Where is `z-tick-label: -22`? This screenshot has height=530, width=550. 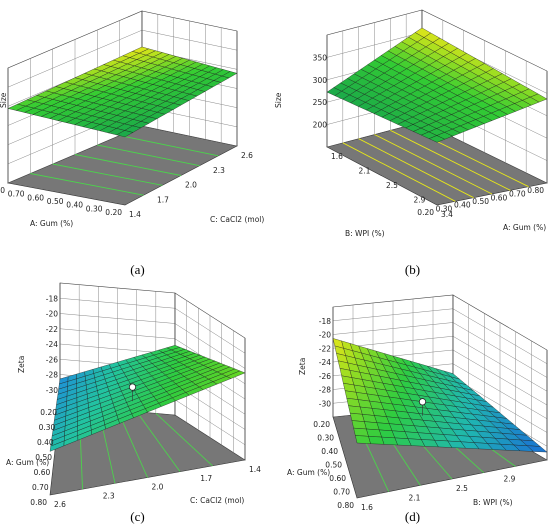
z-tick-label: -22 is located at coordinates (52, 329).